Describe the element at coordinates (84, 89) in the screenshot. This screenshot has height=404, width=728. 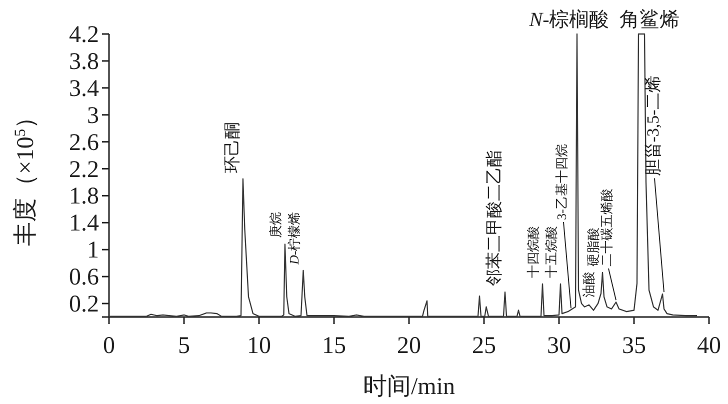
I see `y-tick-label: 3.4` at that location.